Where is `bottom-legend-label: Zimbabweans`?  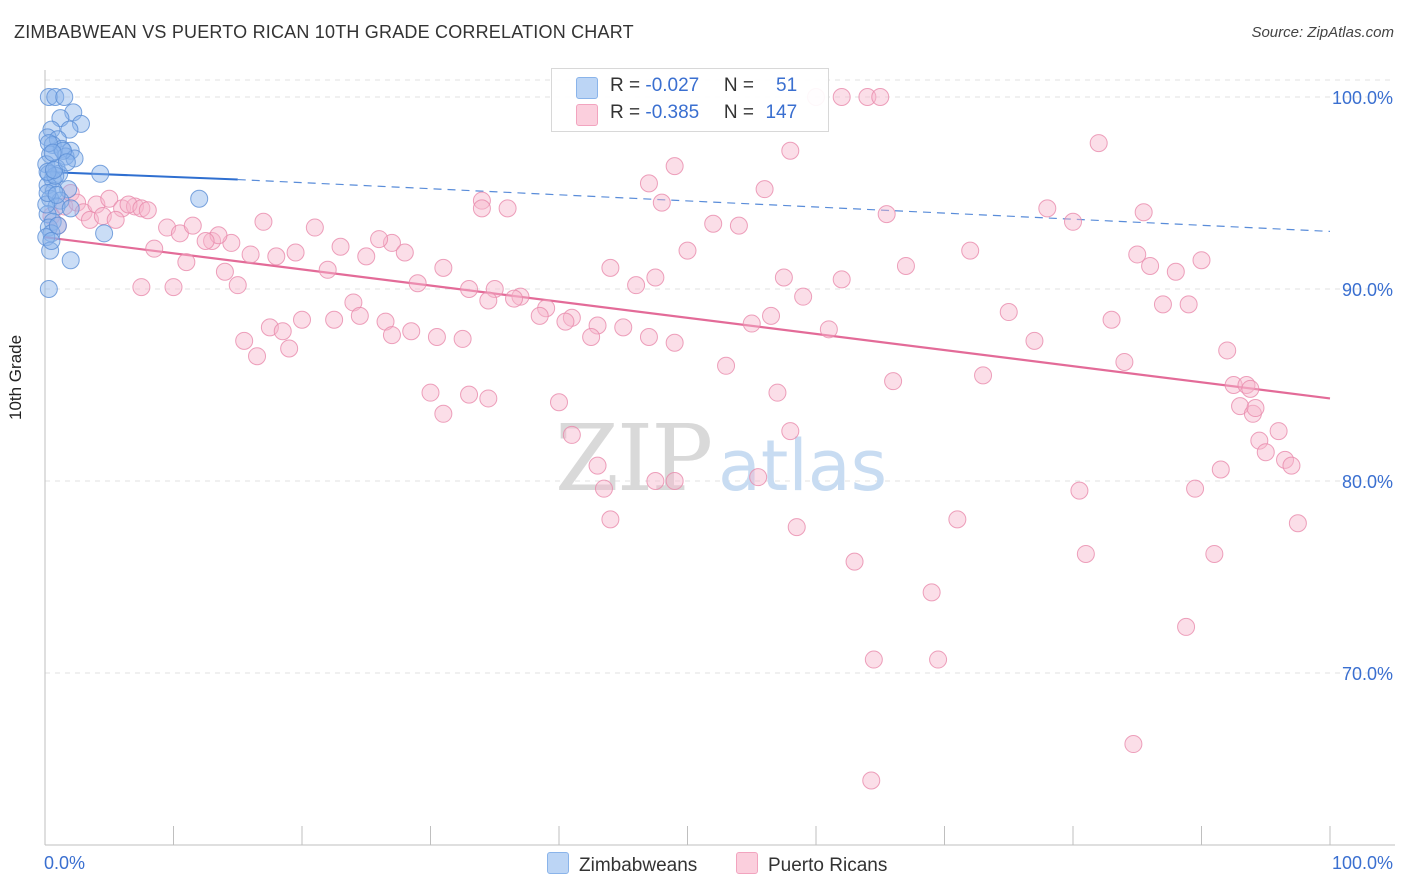
bottom-legend-label: Zimbabweans is located at coordinates (638, 865).